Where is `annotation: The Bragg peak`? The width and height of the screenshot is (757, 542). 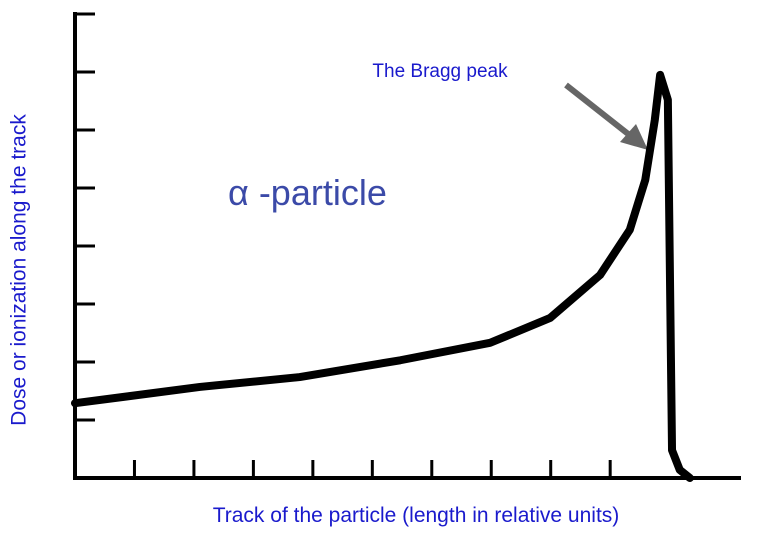 annotation: The Bragg peak is located at coordinates (440, 71).